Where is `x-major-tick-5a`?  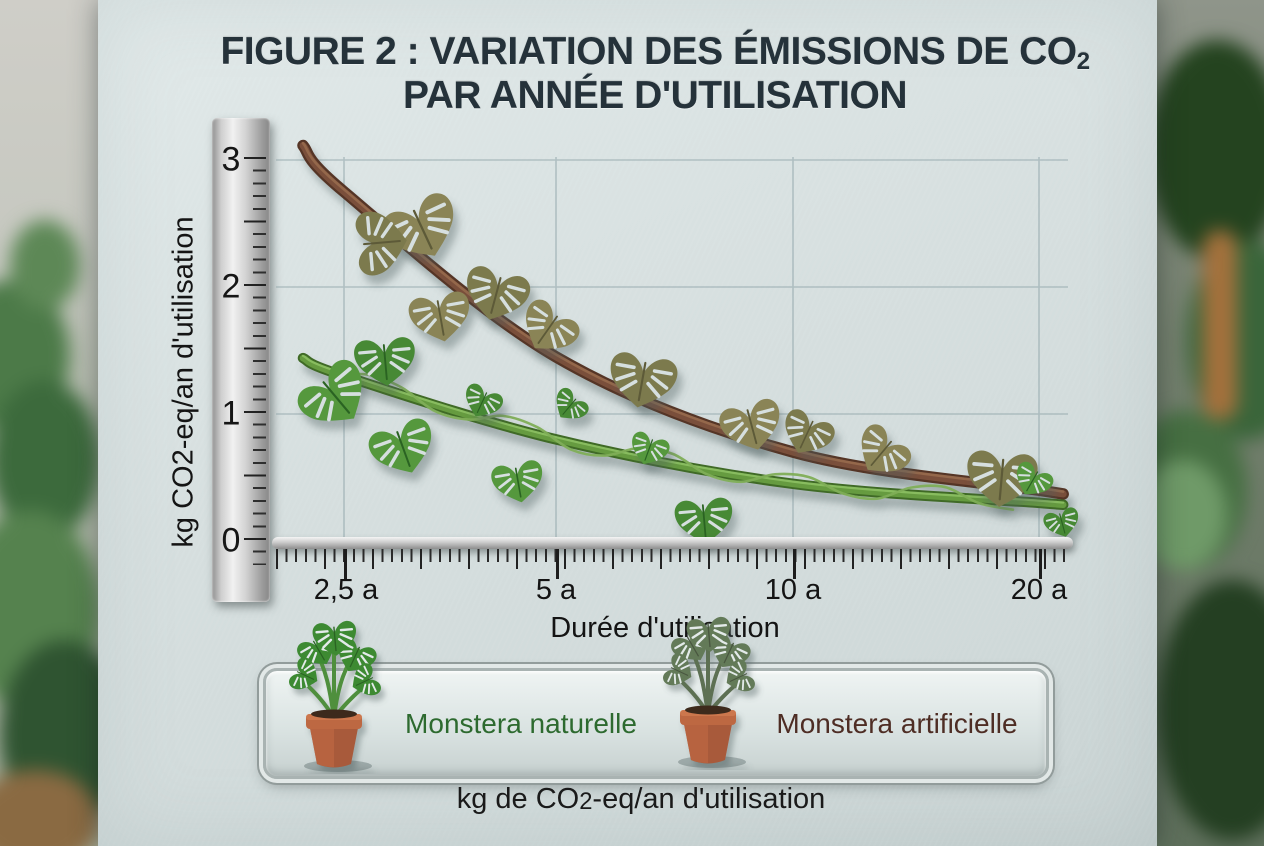
x-major-tick-5a is located at coordinates (557, 564).